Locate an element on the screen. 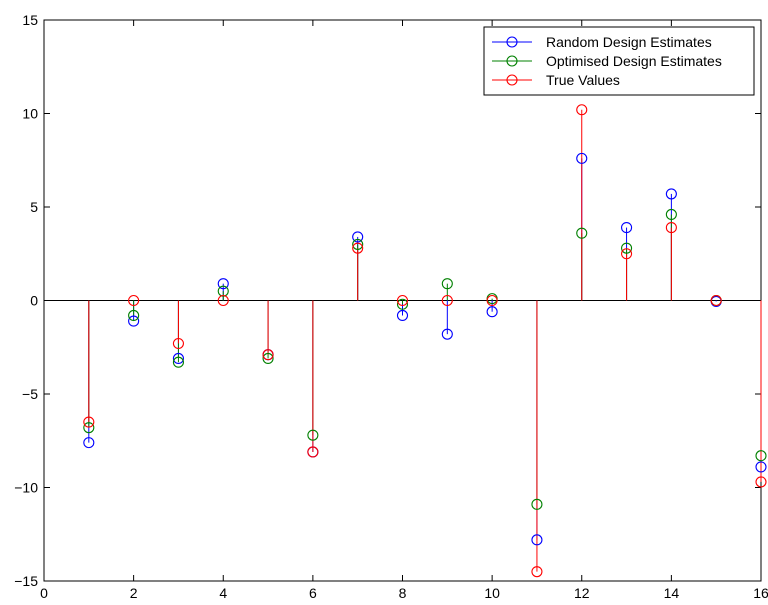 The width and height of the screenshot is (768, 605). y-tick-label: −10 is located at coordinates (26, 488).